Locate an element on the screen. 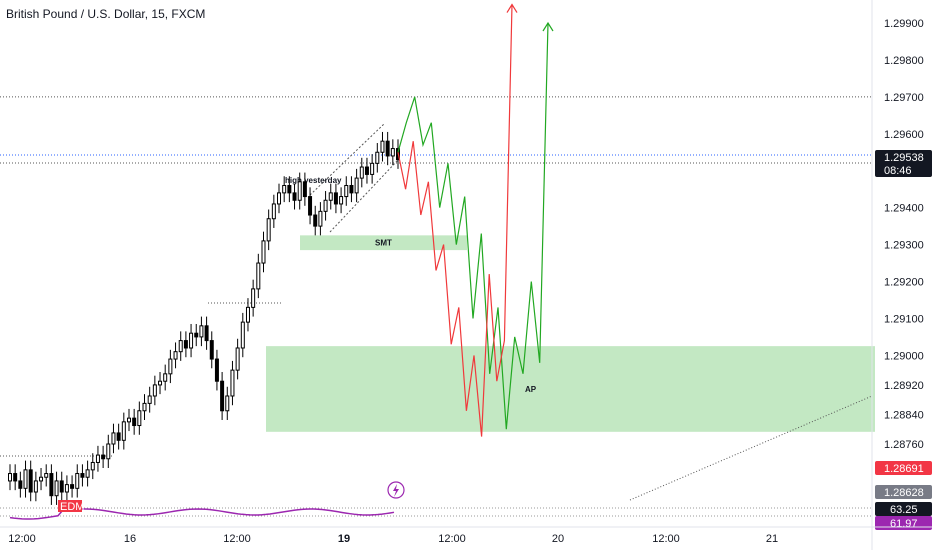  price-label-value: 1.28628 is located at coordinates (904, 493).